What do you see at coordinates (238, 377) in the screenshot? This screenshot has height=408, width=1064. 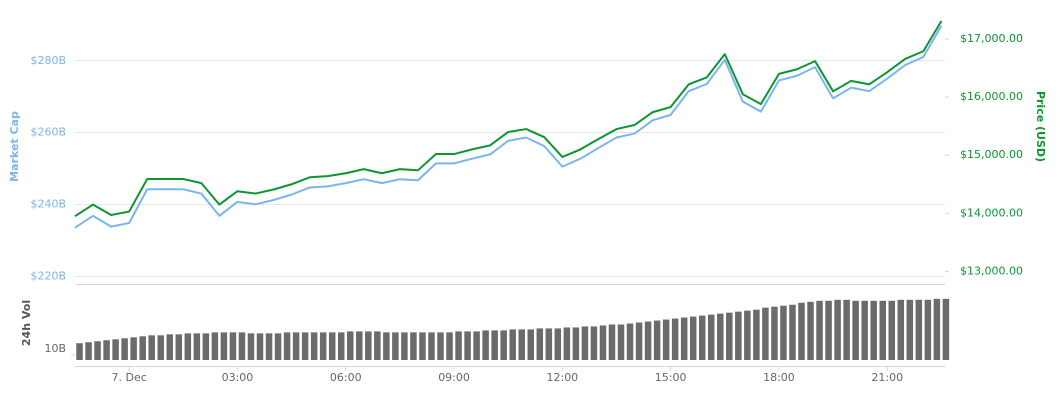 I see `x-tick-label: 03:00` at bounding box center [238, 377].